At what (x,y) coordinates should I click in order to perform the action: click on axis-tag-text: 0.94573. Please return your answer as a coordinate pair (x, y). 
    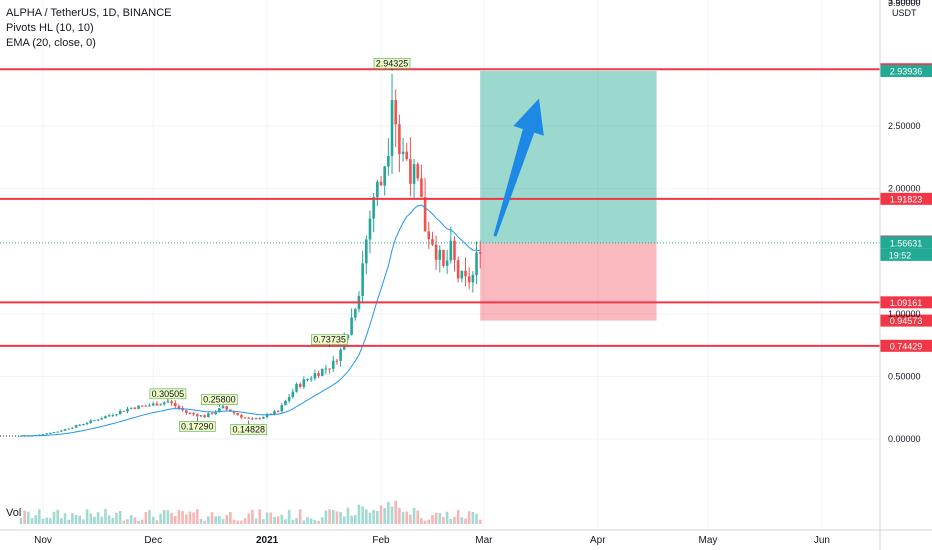
    Looking at the image, I should click on (906, 321).